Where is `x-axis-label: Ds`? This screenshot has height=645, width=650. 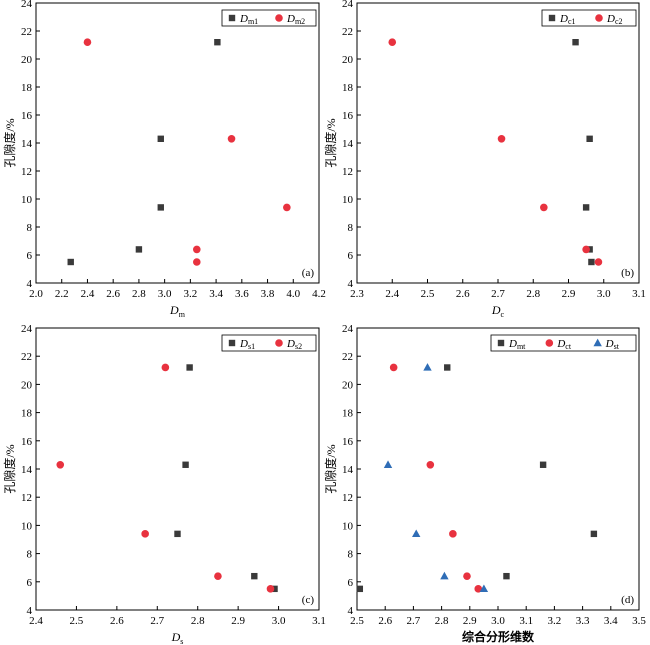 x-axis-label: Ds is located at coordinates (177, 637).